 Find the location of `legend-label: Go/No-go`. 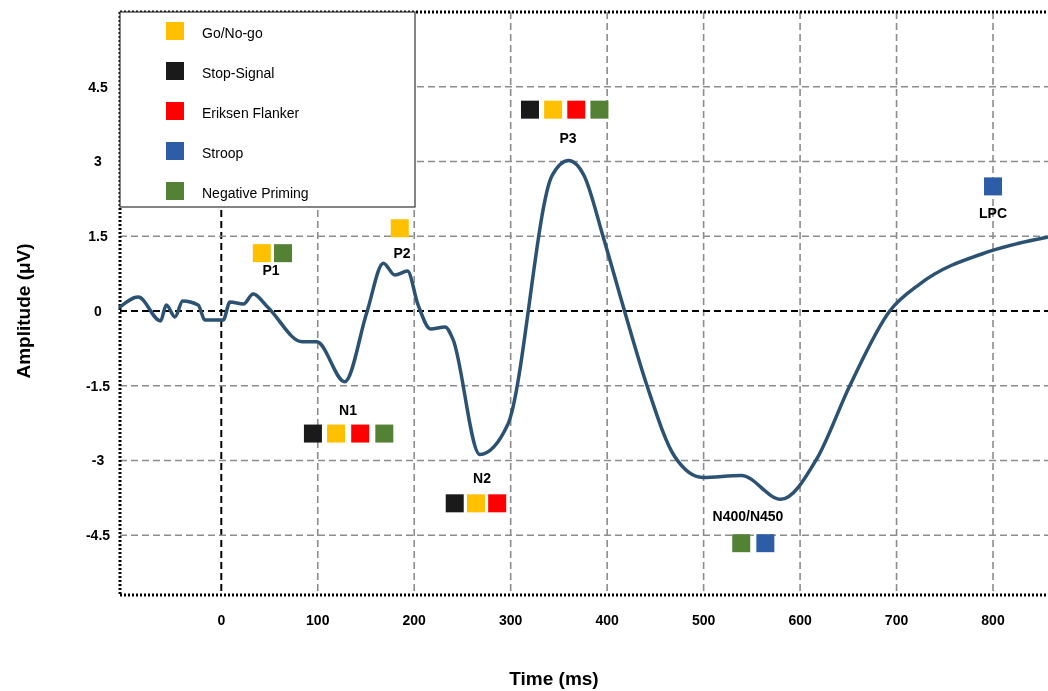

legend-label: Go/No-go is located at coordinates (232, 33).